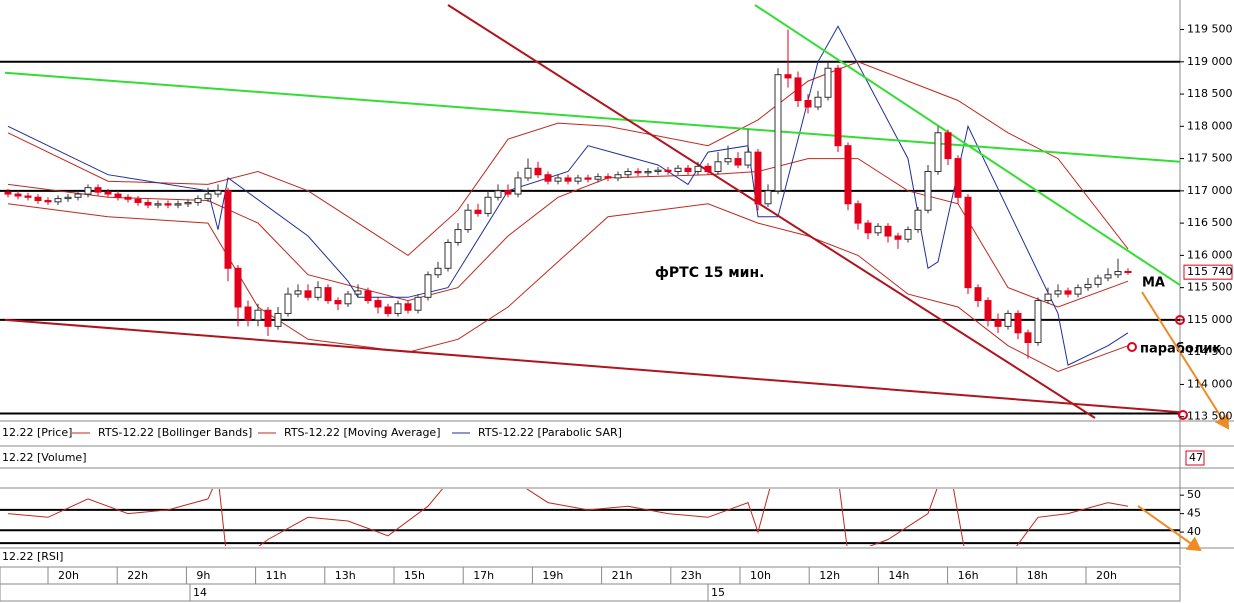 The image size is (1234, 603). What do you see at coordinates (968, 575) in the screenshot?
I see `x-tick-label: 16h` at bounding box center [968, 575].